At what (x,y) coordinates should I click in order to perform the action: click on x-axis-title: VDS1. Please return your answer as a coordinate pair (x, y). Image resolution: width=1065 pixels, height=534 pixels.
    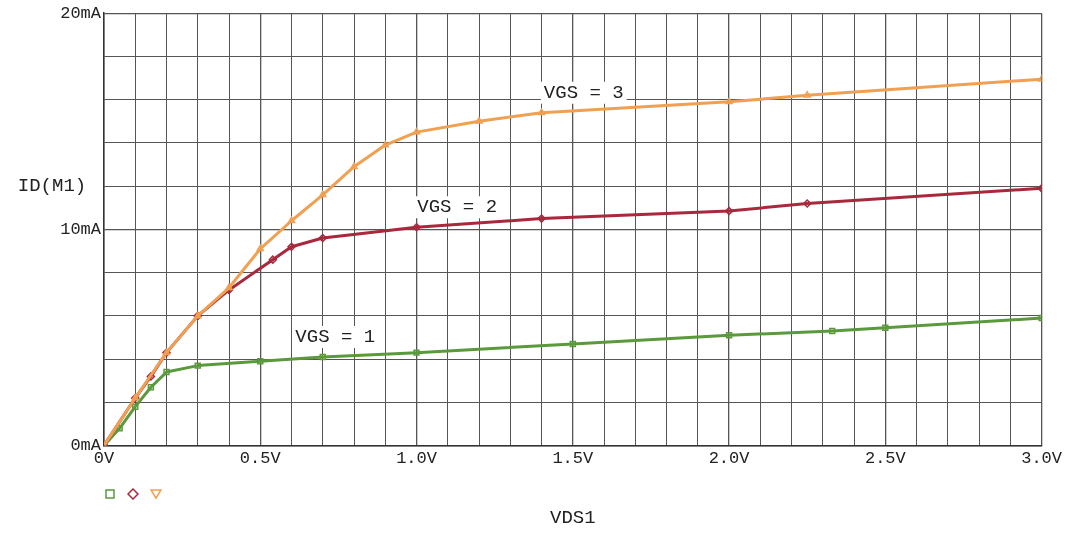
    Looking at the image, I should click on (572, 518).